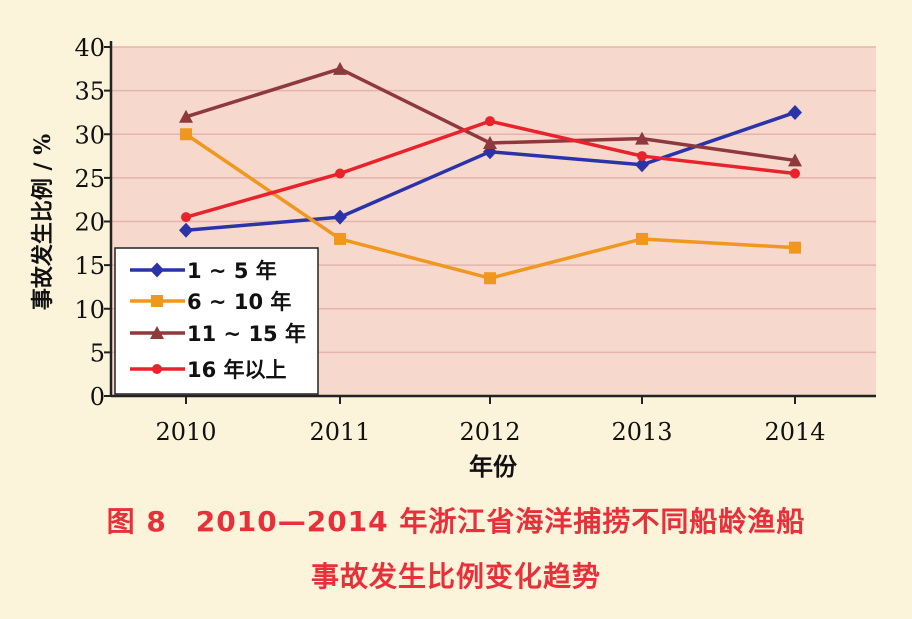 This screenshot has height=619, width=912. I want to click on y-tick-label: 35, so click(89, 92).